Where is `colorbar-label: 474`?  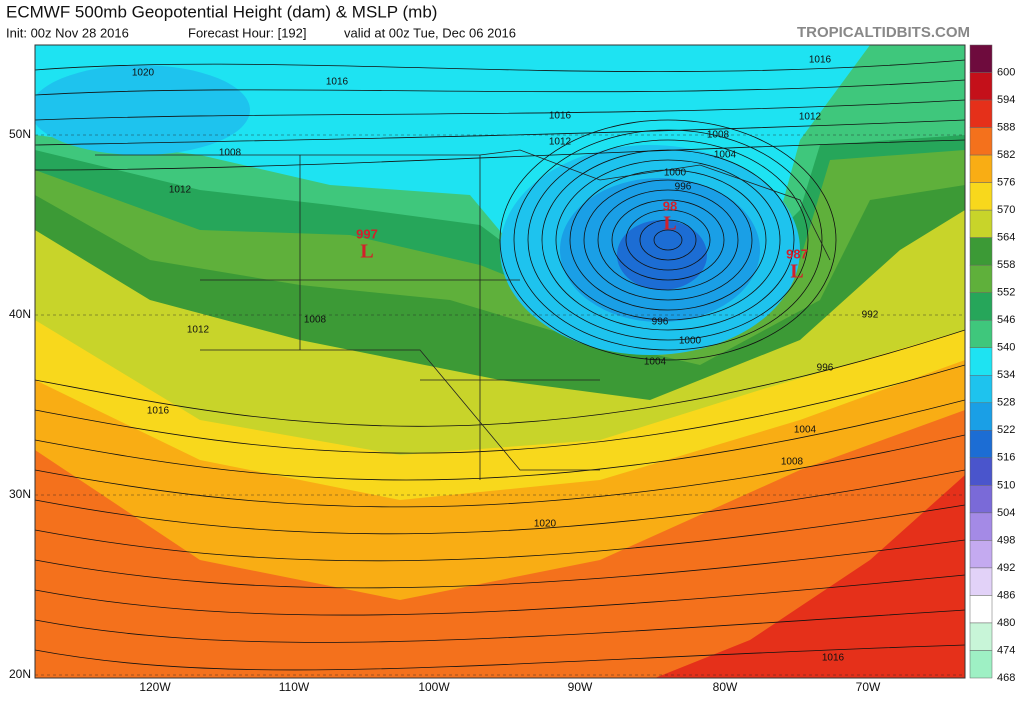 colorbar-label: 474 is located at coordinates (1006, 650).